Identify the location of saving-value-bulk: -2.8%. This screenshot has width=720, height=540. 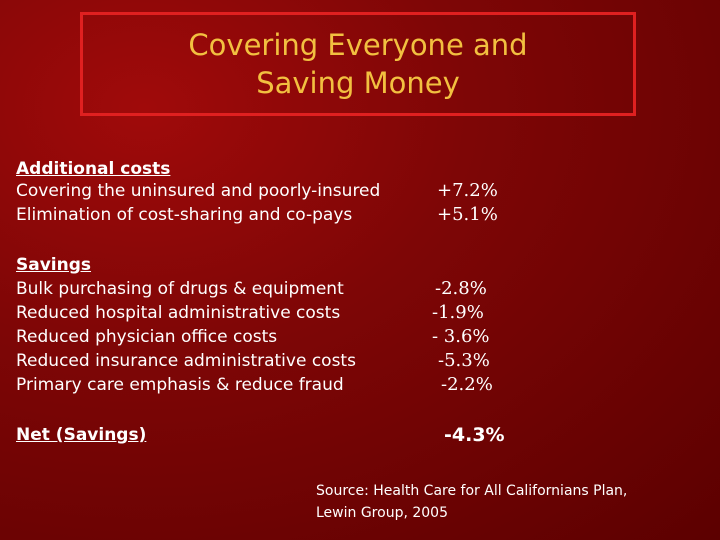
(461, 288).